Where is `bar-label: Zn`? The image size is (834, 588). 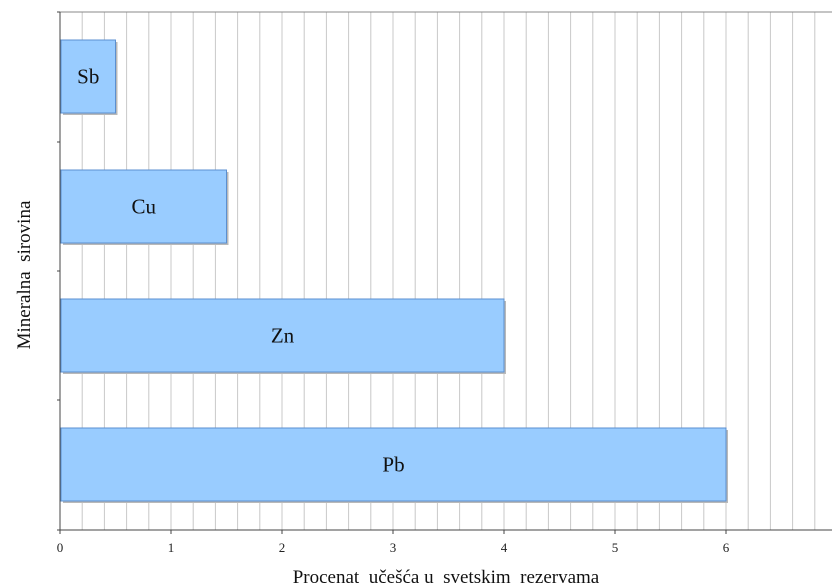
bar-label: Zn is located at coordinates (283, 336).